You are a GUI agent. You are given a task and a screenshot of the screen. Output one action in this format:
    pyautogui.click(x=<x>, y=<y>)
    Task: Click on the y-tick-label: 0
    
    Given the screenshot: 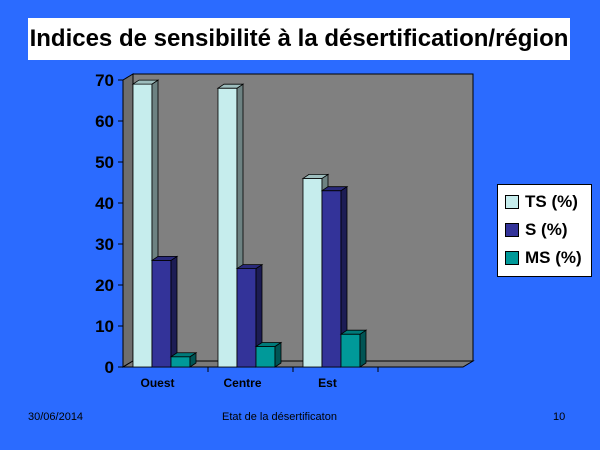 What is the action you would take?
    pyautogui.click(x=109, y=367)
    